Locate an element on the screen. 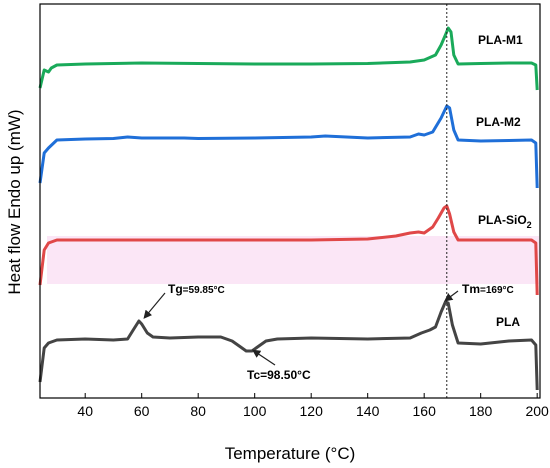 Image resolution: width=550 pixels, height=468 pixels. annotation-tg-label: Tg=59.85°C is located at coordinates (196, 289).